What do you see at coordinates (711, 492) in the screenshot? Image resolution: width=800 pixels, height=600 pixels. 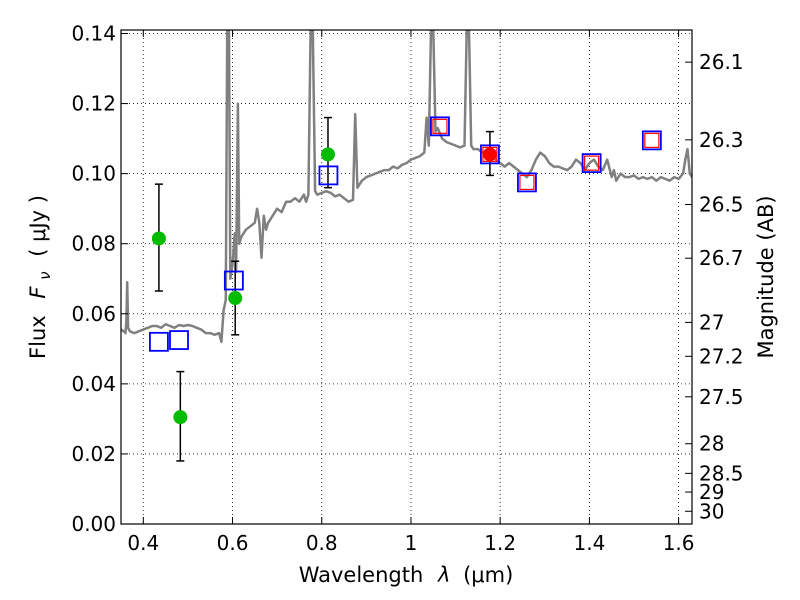 I see `mag-tick-label: 29` at bounding box center [711, 492].